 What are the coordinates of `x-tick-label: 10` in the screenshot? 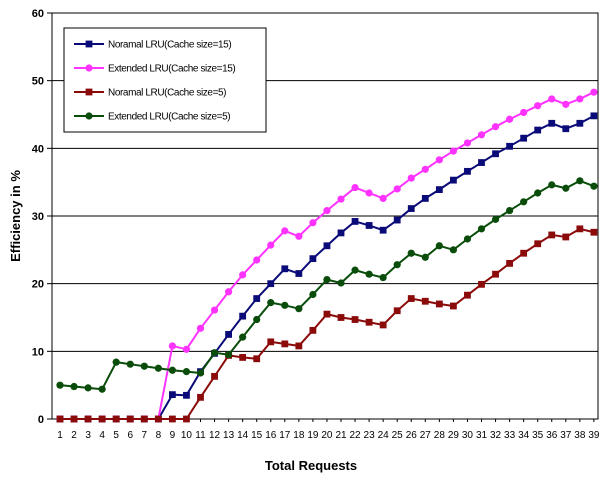 It's located at (187, 435).